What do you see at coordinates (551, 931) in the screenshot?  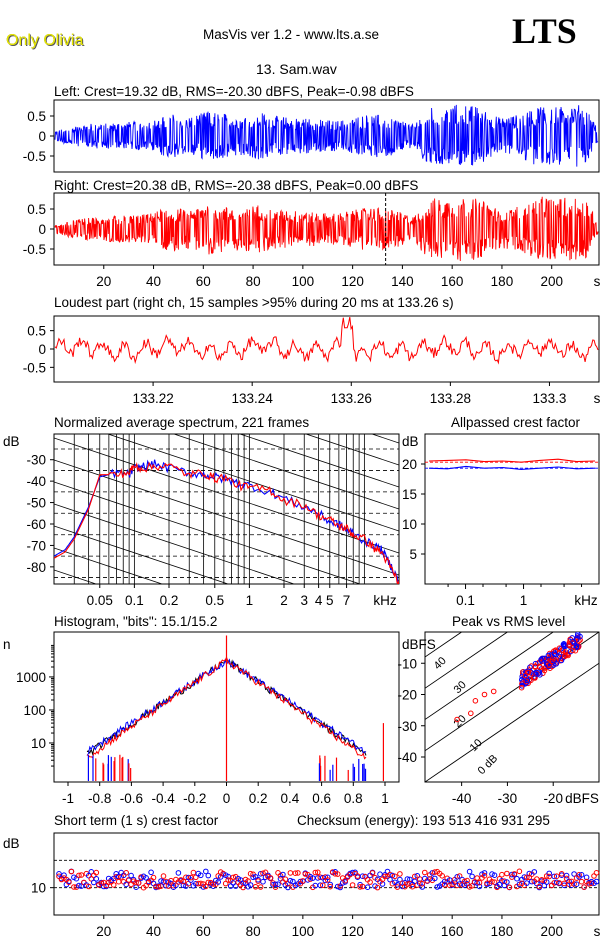 I see `shortcrest-xtick-label: 200` at bounding box center [551, 931].